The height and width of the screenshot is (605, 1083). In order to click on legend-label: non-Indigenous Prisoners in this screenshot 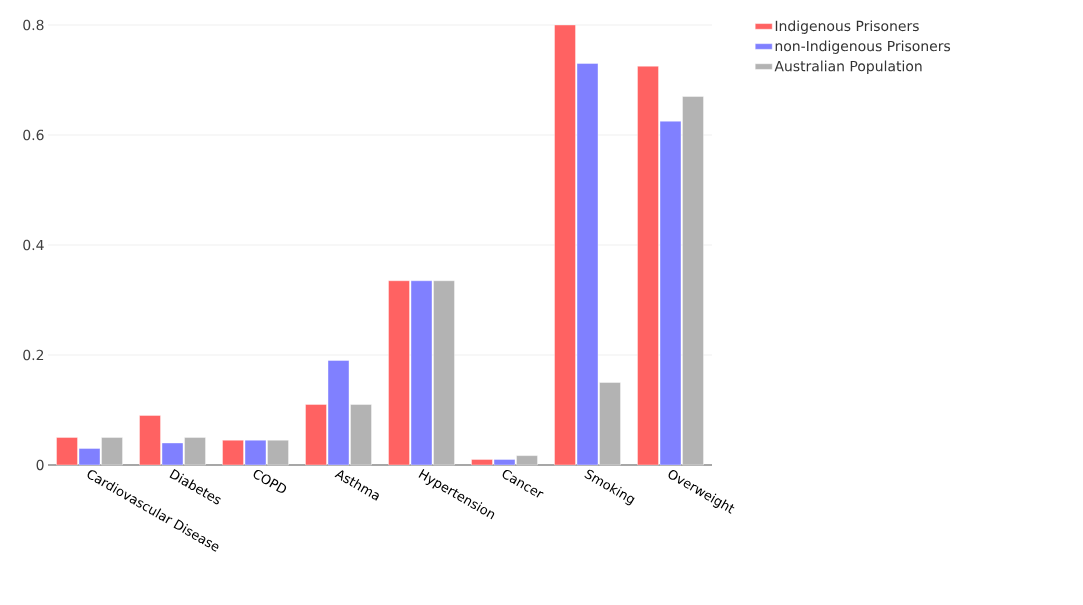, I will do `click(863, 47)`.